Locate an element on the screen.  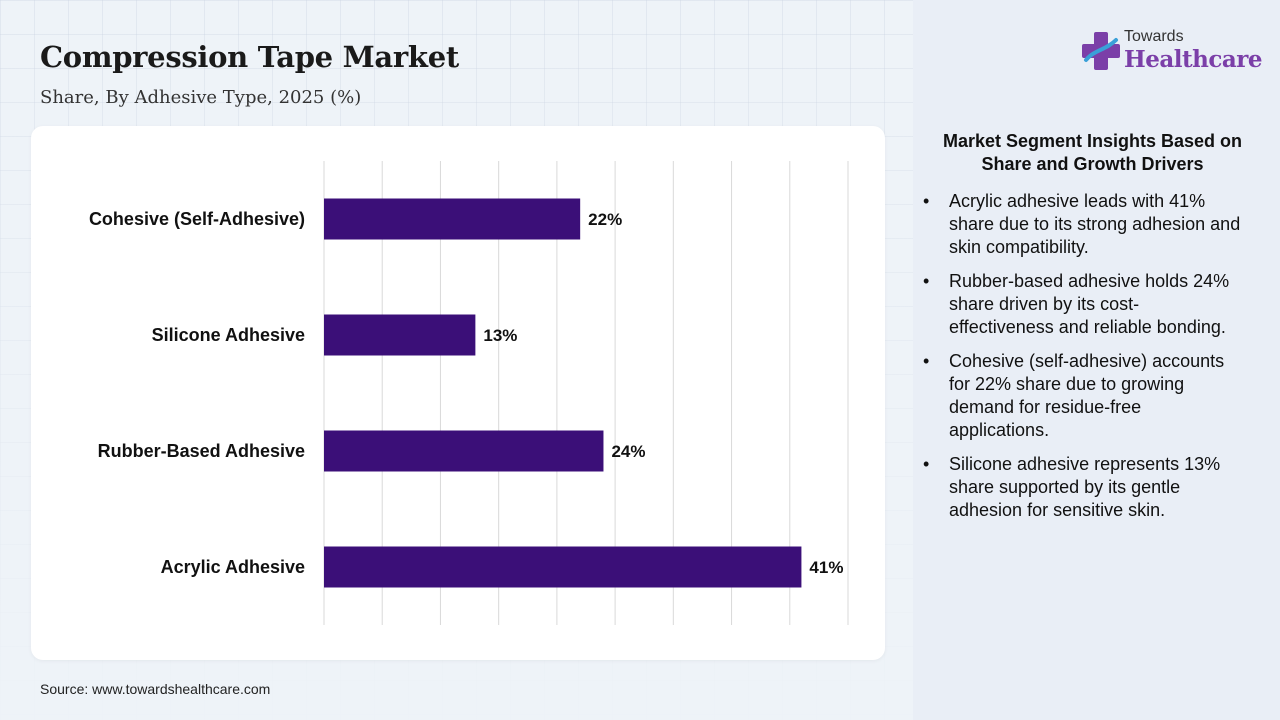
source-note: Source: www.towardshealthcare.com is located at coordinates (155, 689).